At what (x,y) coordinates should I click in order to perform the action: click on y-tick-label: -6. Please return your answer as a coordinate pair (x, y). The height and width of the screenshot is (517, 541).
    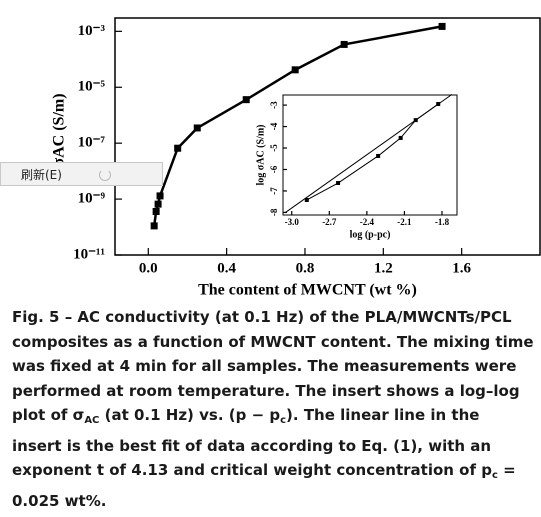
    Looking at the image, I should click on (274, 169).